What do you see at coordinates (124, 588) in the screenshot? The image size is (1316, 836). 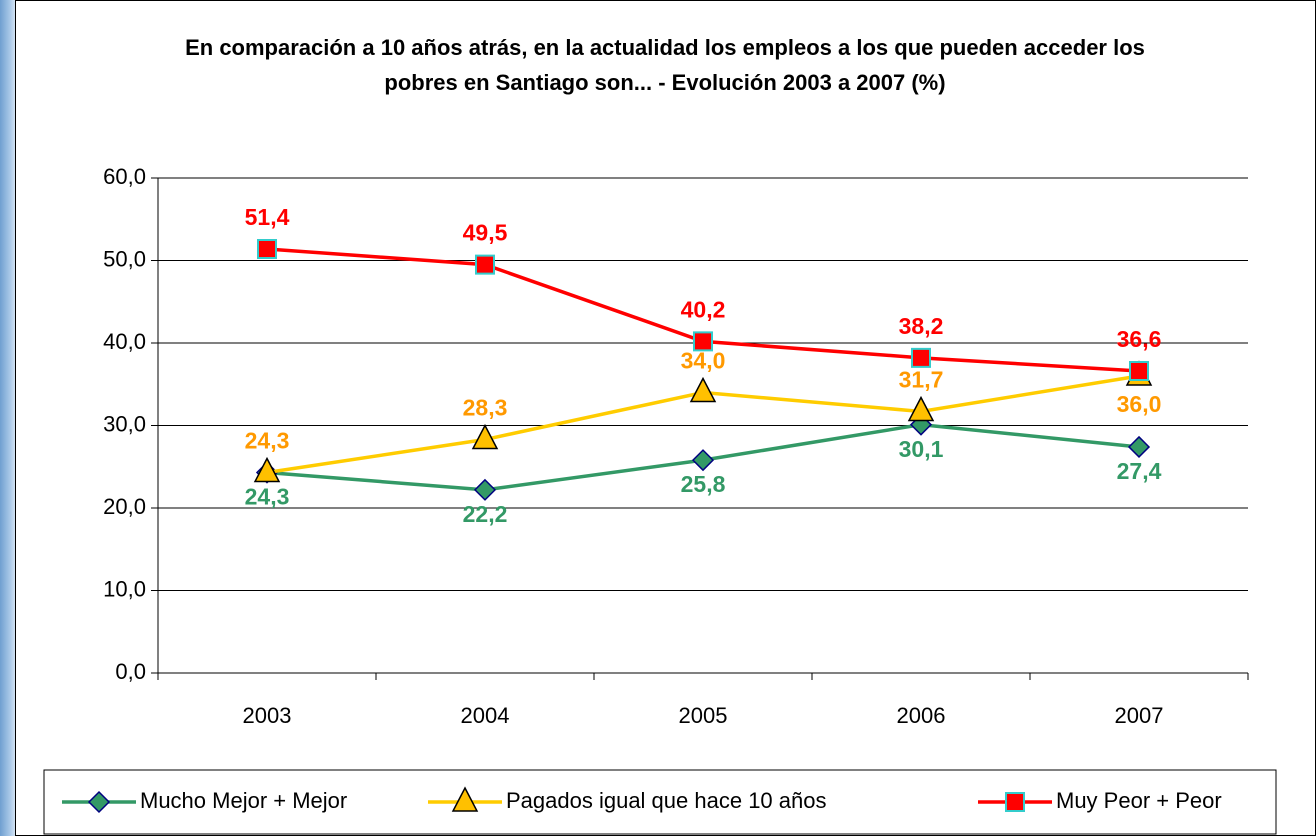 I see `y-tick-label: 10,0` at bounding box center [124, 588].